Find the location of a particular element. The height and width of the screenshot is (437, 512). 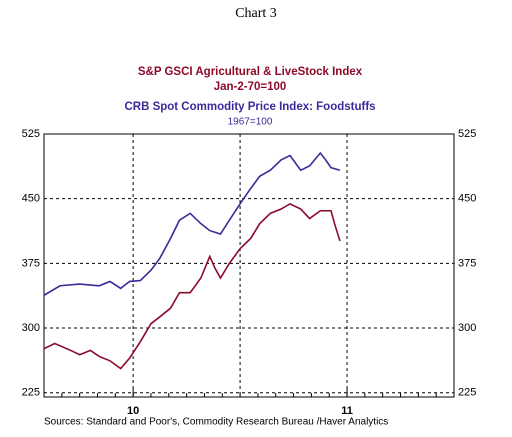

y-tick-label: 450 is located at coordinates (31, 199).